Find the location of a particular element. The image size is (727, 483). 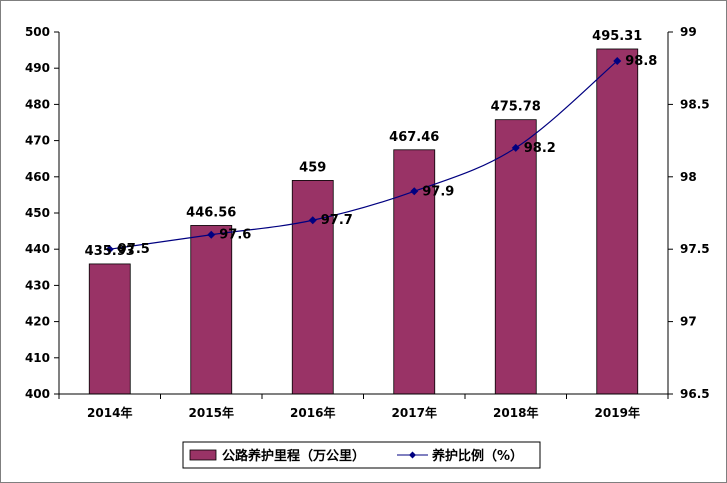

x-tick-label: 2015年 is located at coordinates (211, 412).